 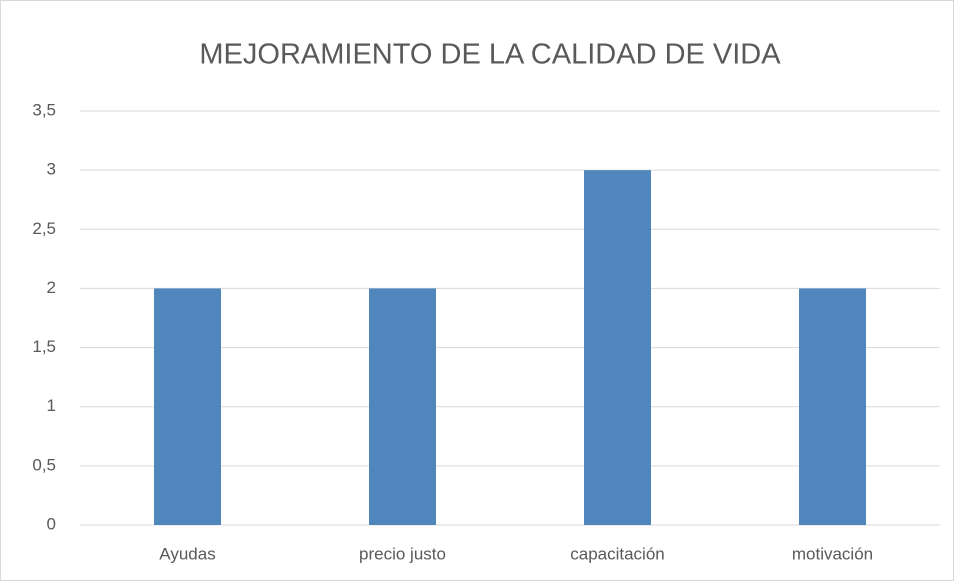 What do you see at coordinates (44, 109) in the screenshot?
I see `y-tick-label: 3,5` at bounding box center [44, 109].